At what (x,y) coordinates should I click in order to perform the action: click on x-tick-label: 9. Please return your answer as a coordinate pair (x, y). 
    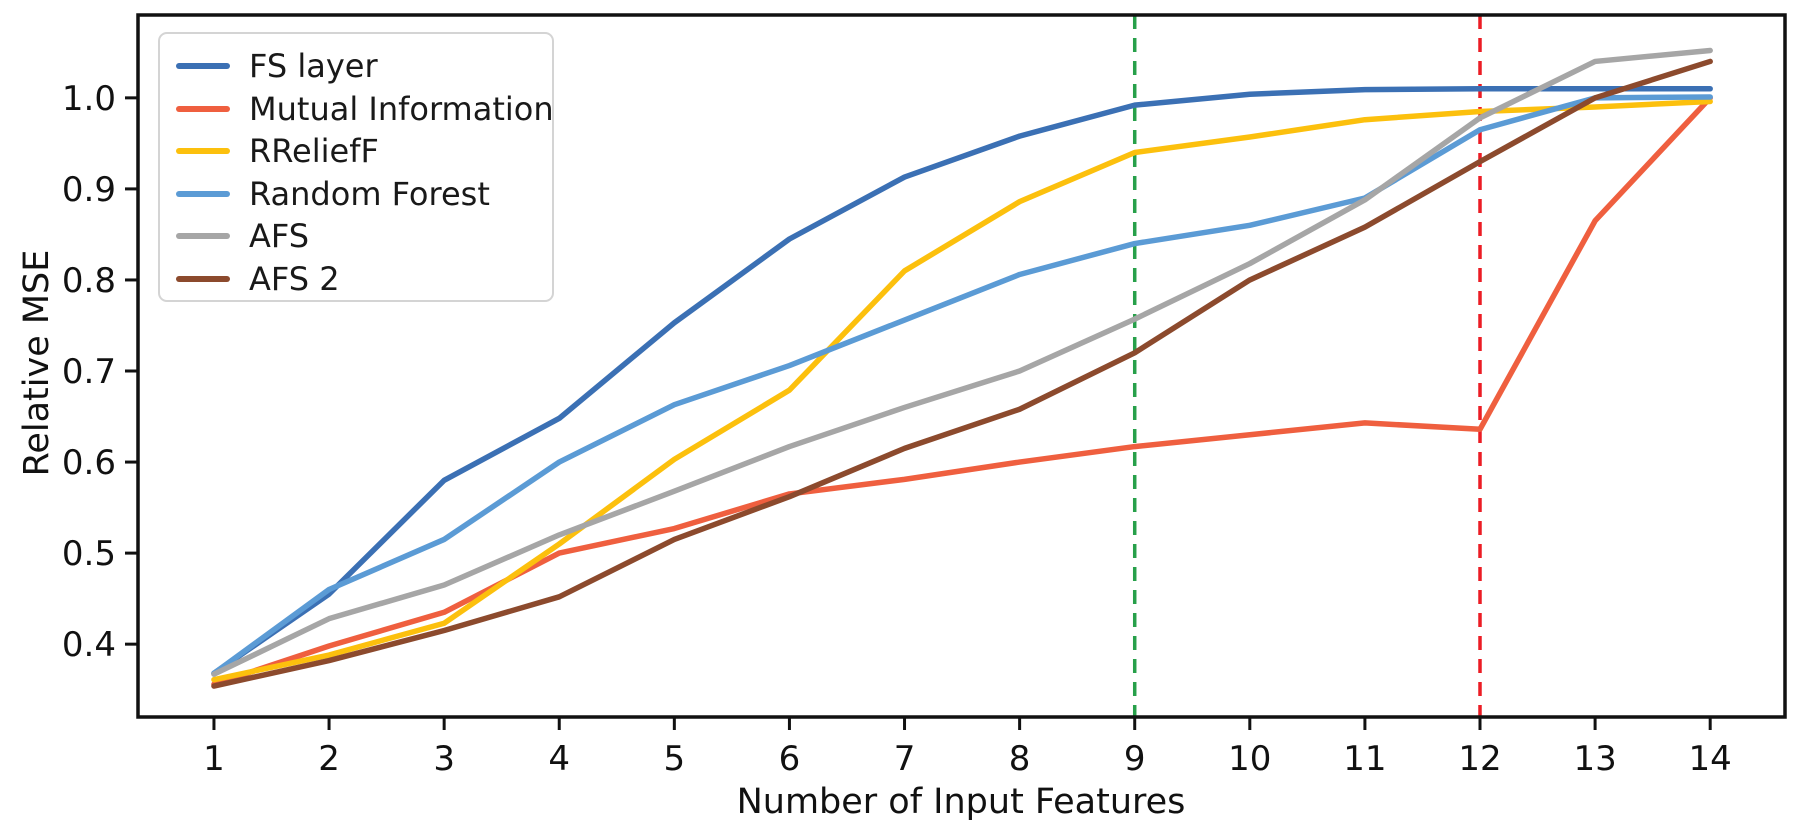
    Looking at the image, I should click on (1135, 759).